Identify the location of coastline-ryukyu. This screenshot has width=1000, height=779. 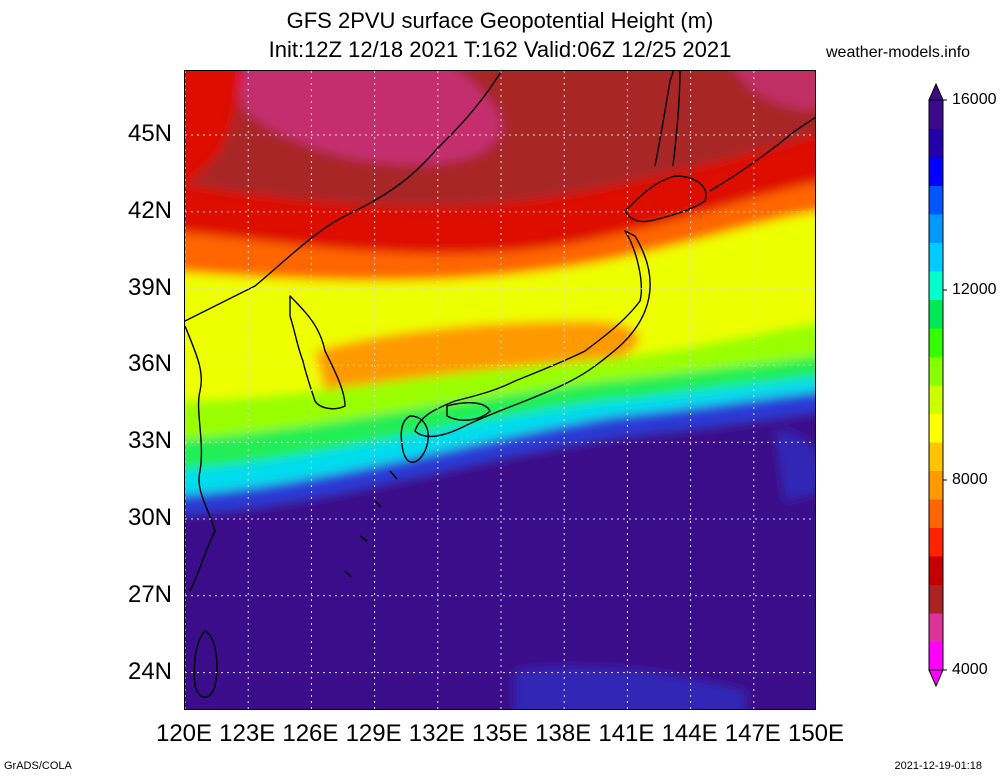
(371, 524).